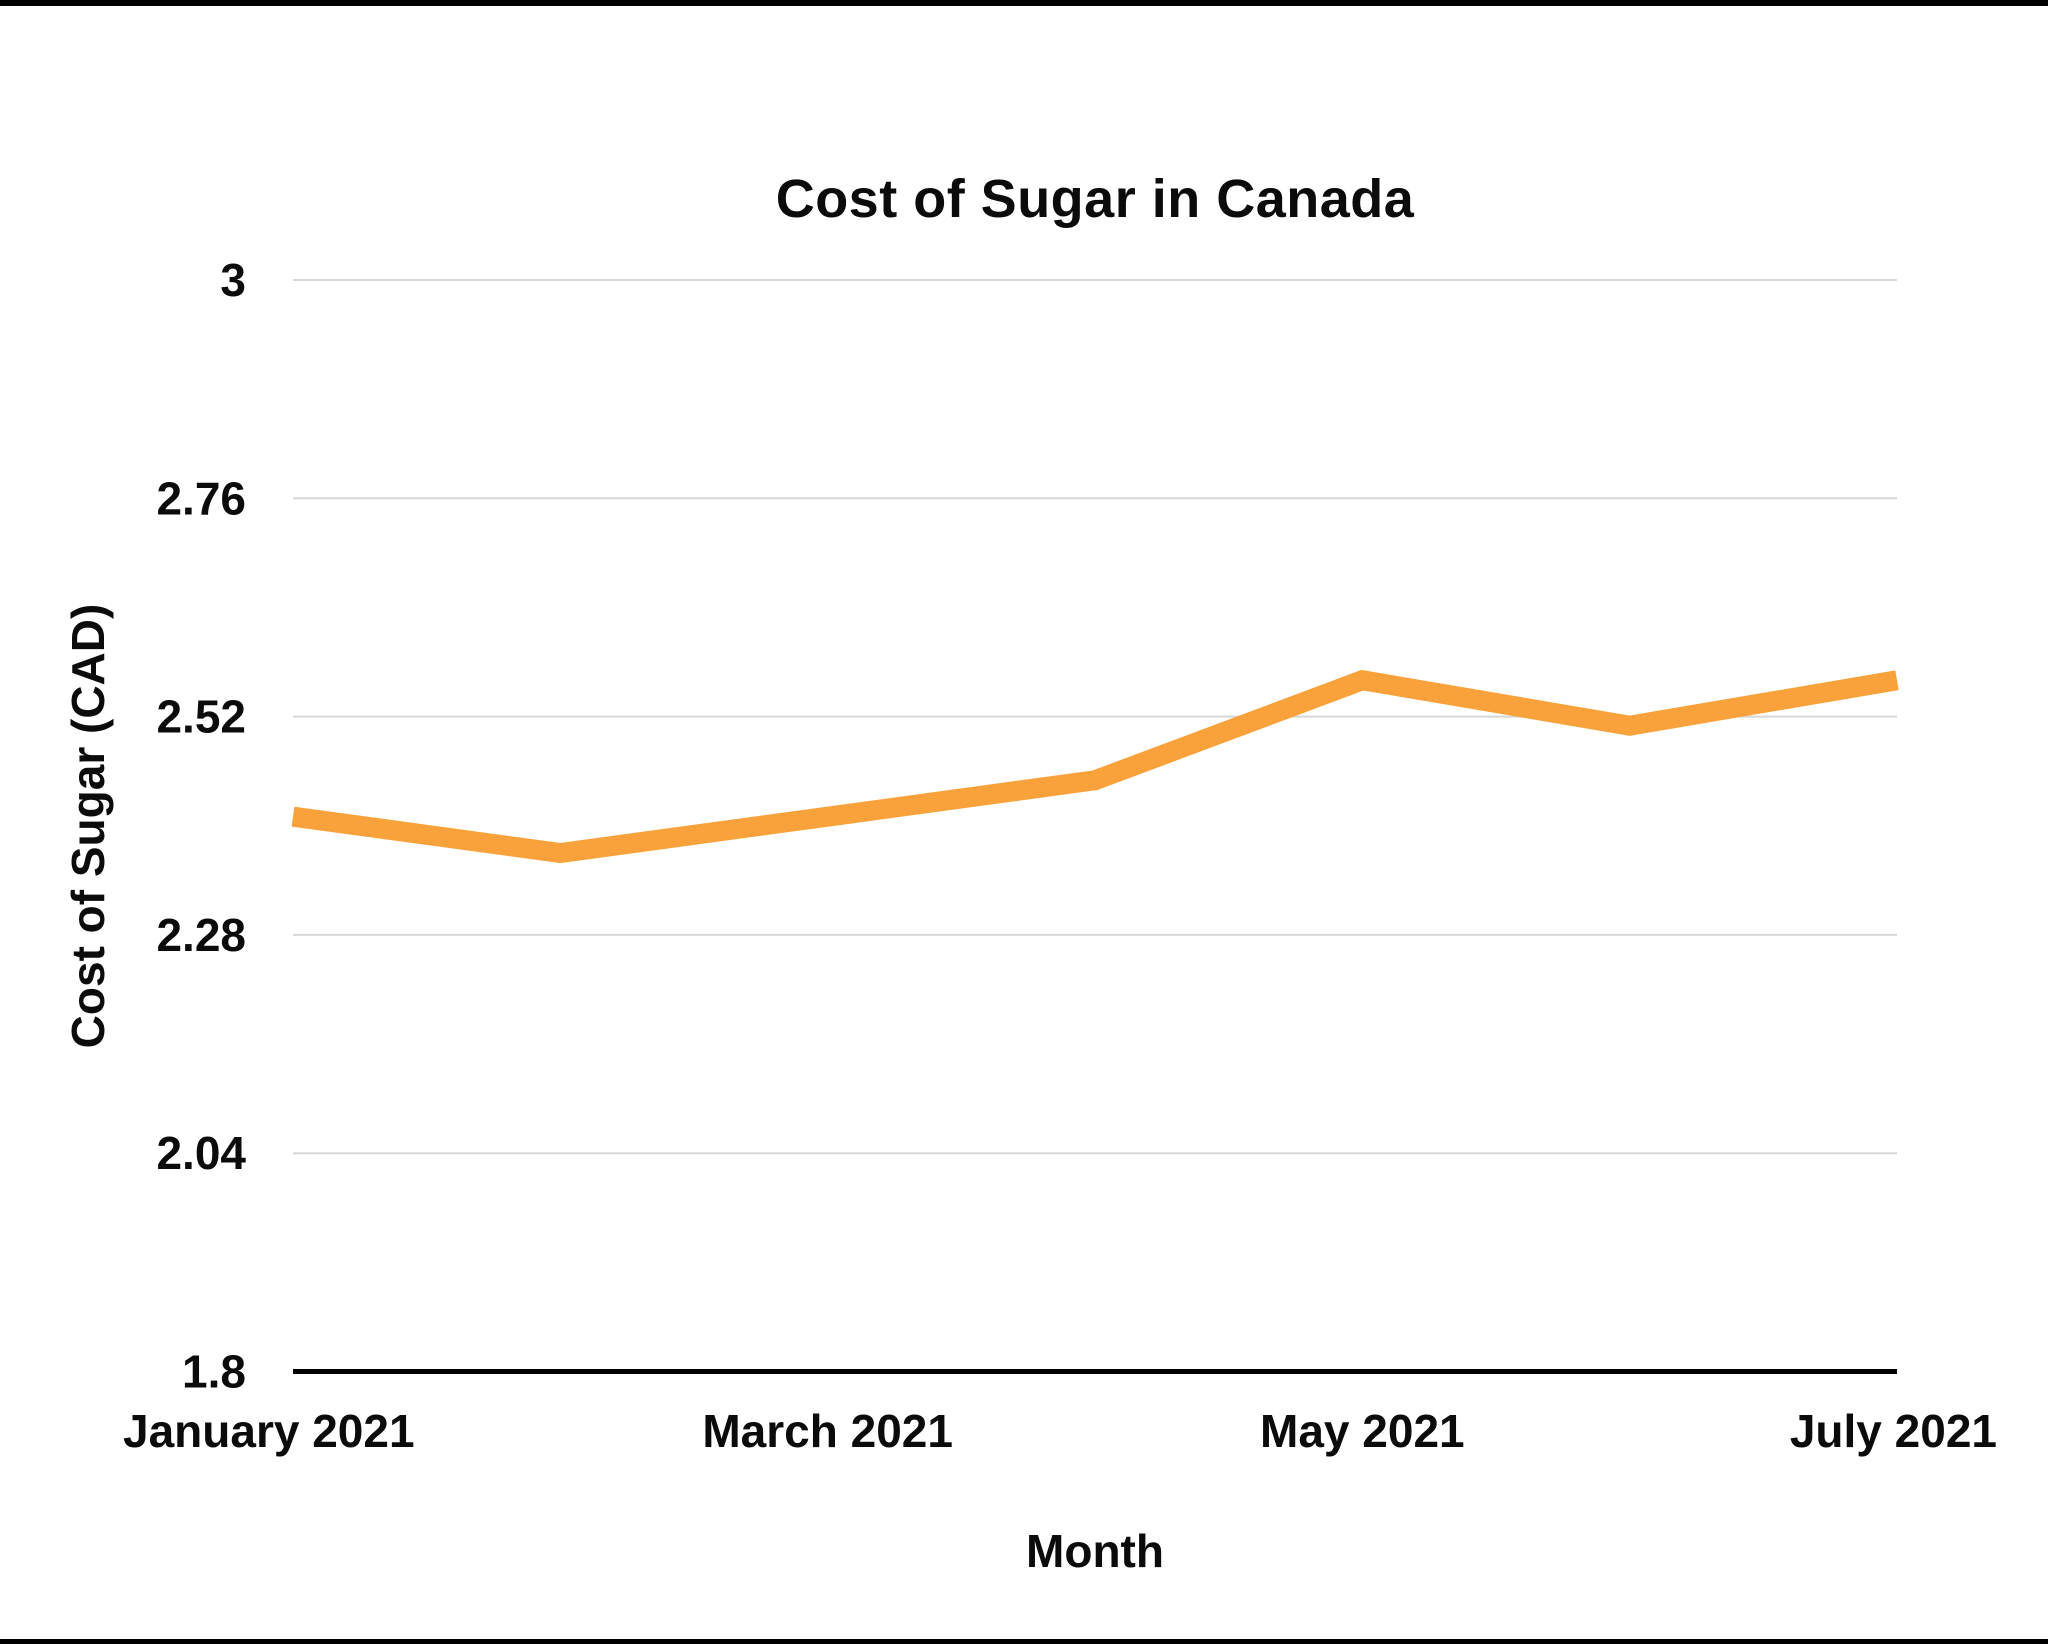 The height and width of the screenshot is (1644, 2048). Describe the element at coordinates (827, 1431) in the screenshot. I see `x-tick-label: March 2021` at that location.